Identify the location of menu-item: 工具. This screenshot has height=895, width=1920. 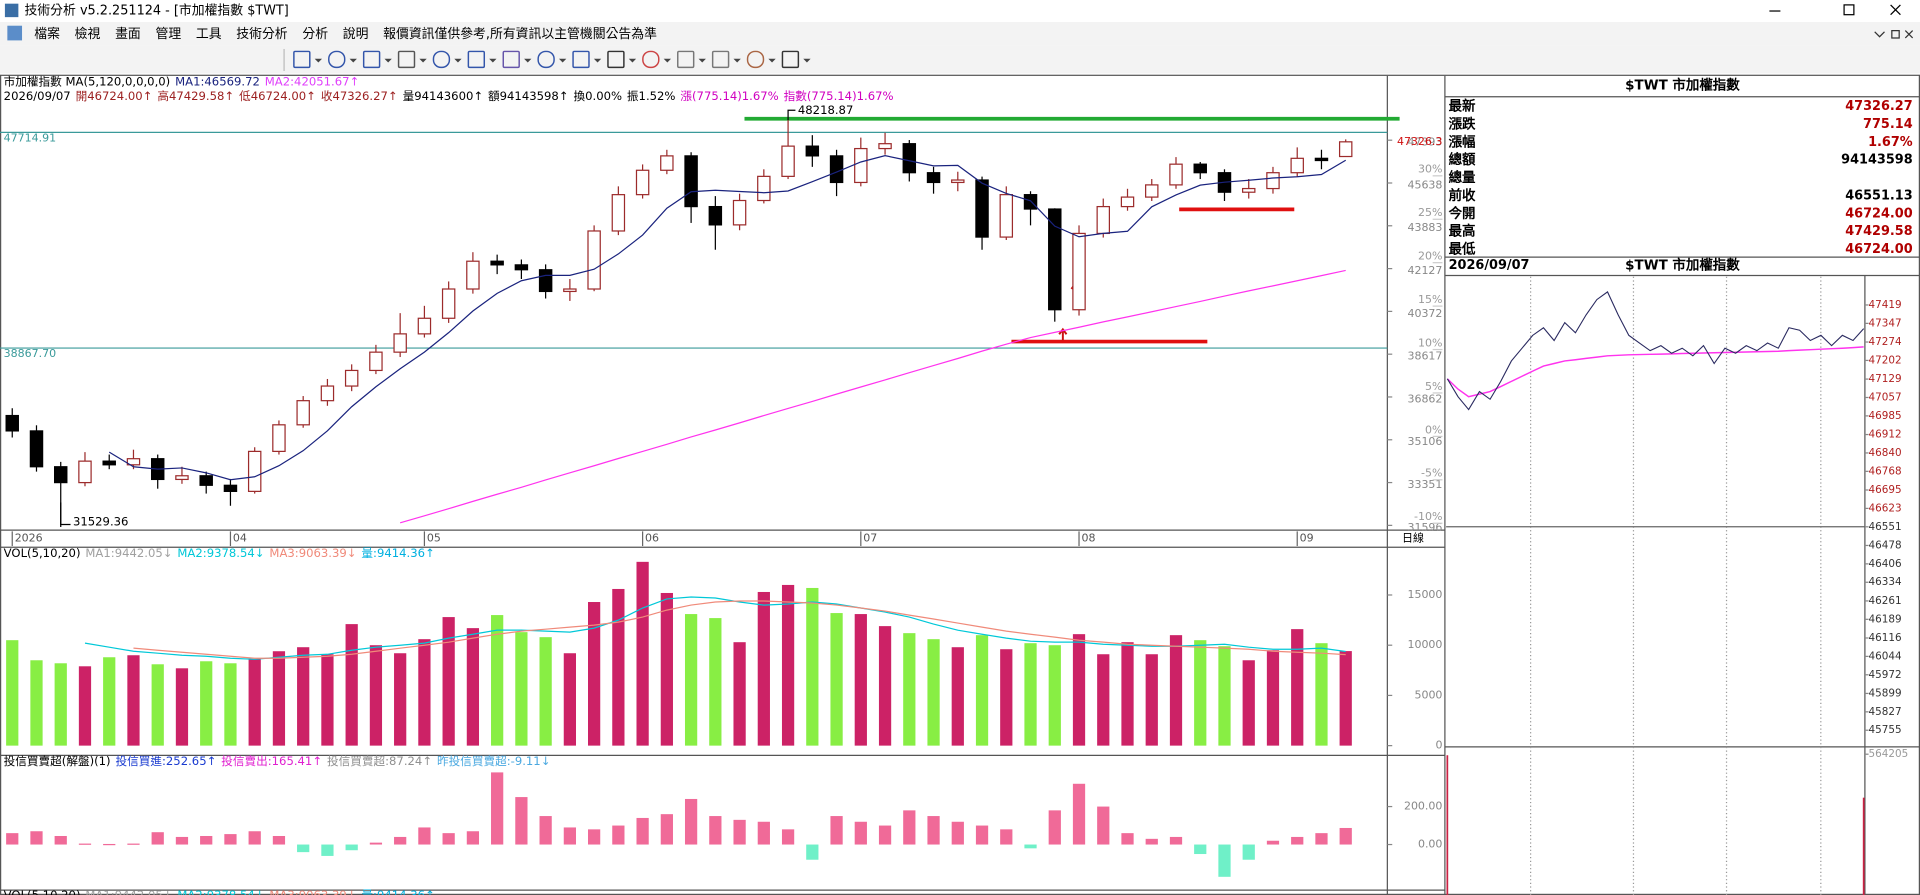
(209, 34).